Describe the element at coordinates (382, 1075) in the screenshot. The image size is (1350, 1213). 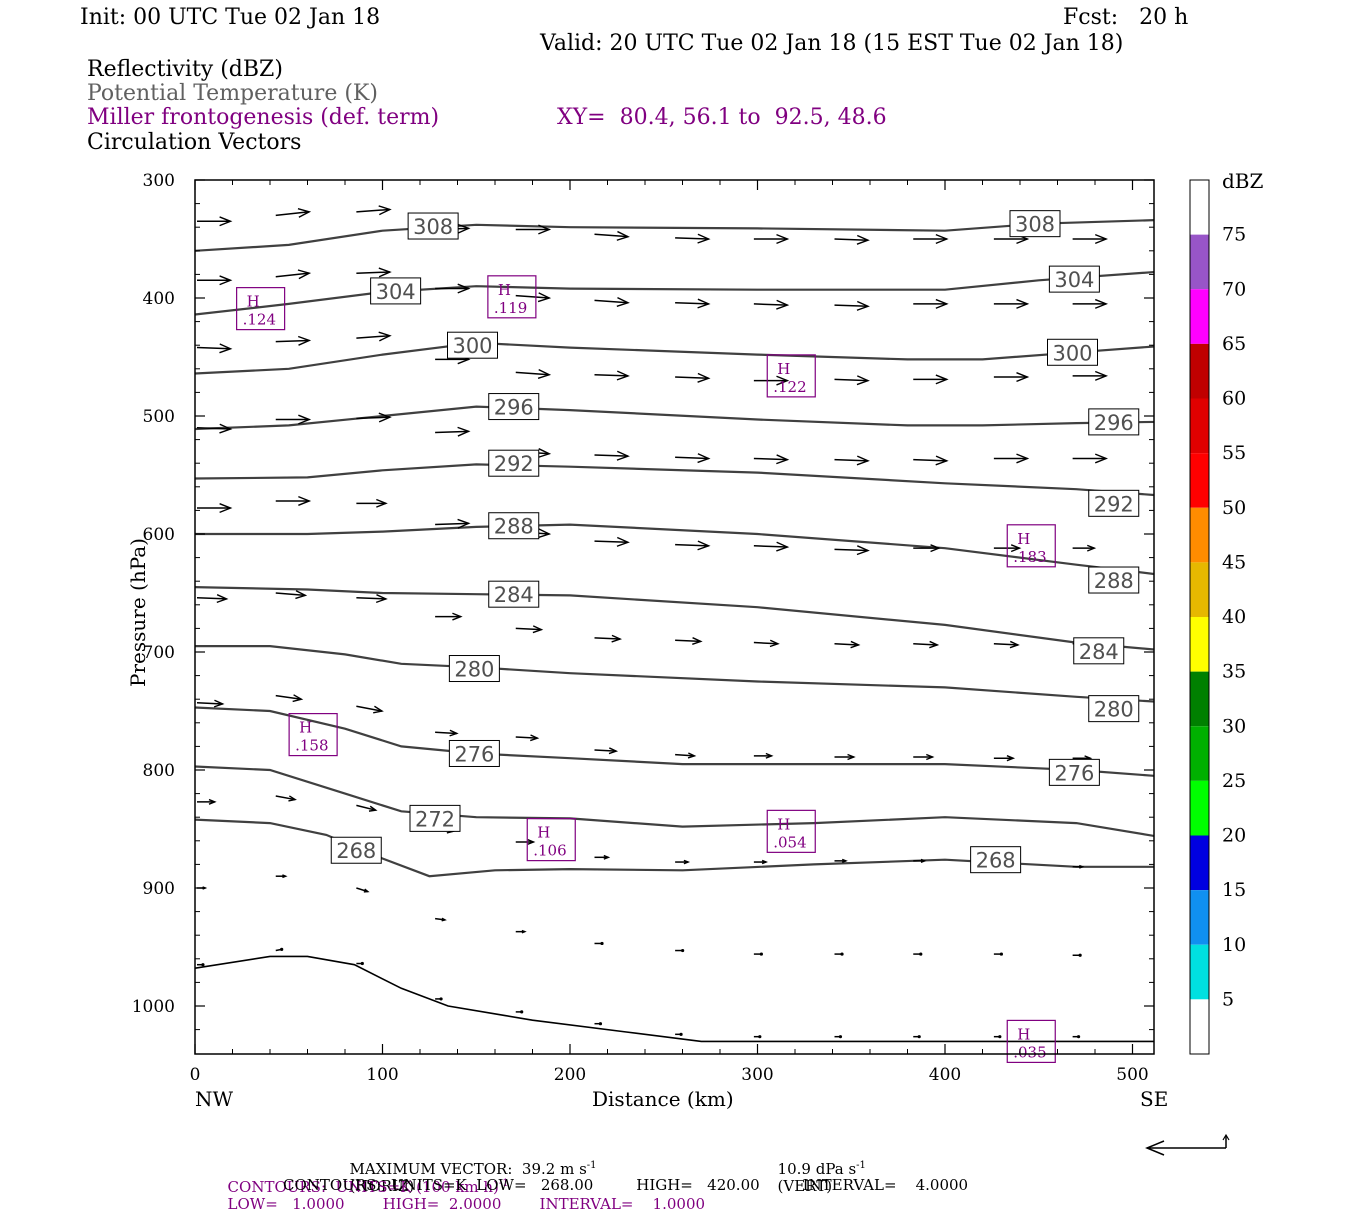
I see `x-tick-label: 100` at that location.